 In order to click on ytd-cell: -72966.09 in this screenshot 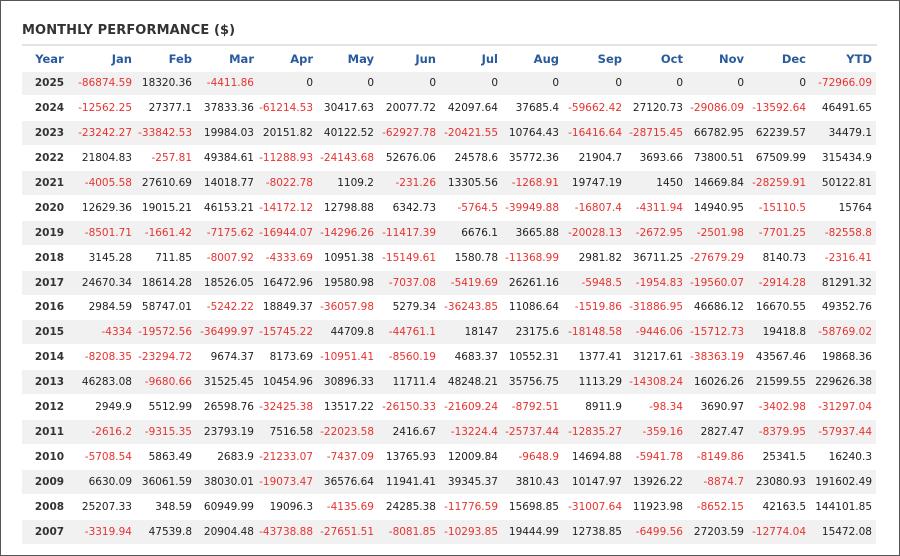, I will do `click(843, 83)`.